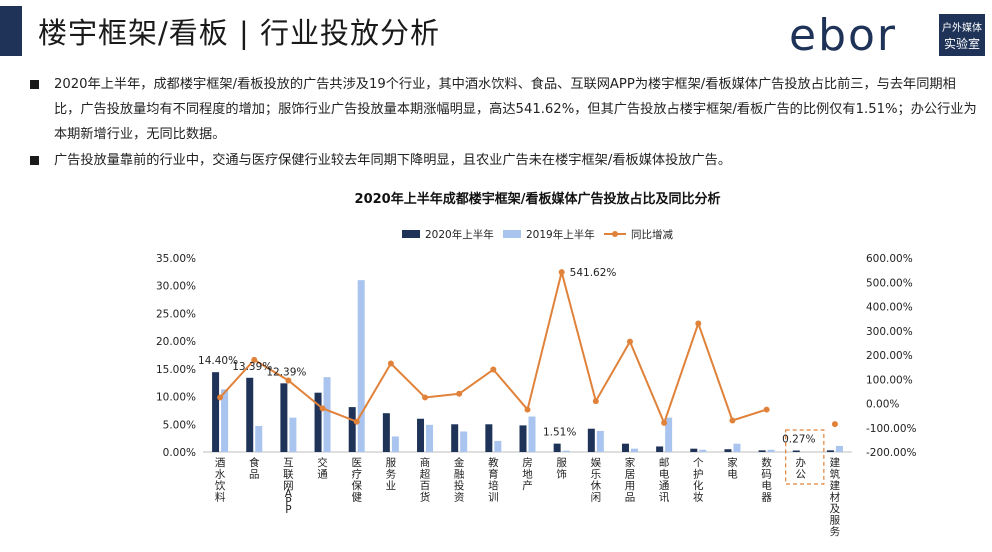  I want to click on x-tick-label: 商超百货, so click(425, 480).